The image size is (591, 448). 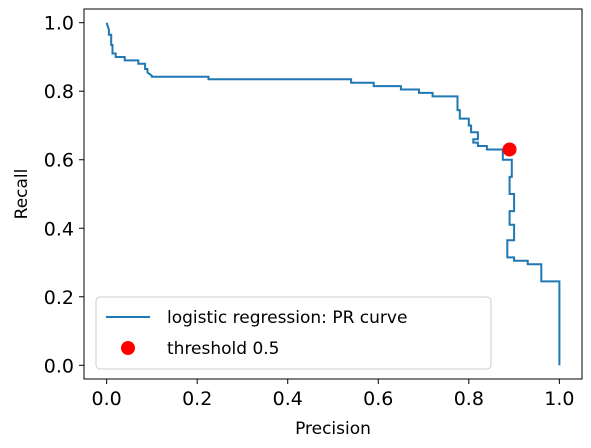 What do you see at coordinates (287, 318) in the screenshot?
I see `legend-label-pr-curve: logistic regression: PR curve` at bounding box center [287, 318].